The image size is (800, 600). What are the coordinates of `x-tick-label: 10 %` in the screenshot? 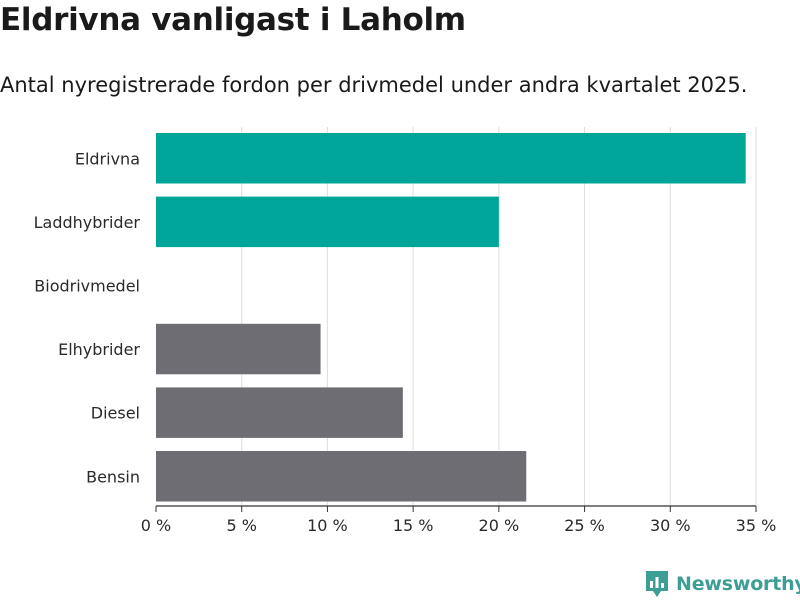 It's located at (327, 525).